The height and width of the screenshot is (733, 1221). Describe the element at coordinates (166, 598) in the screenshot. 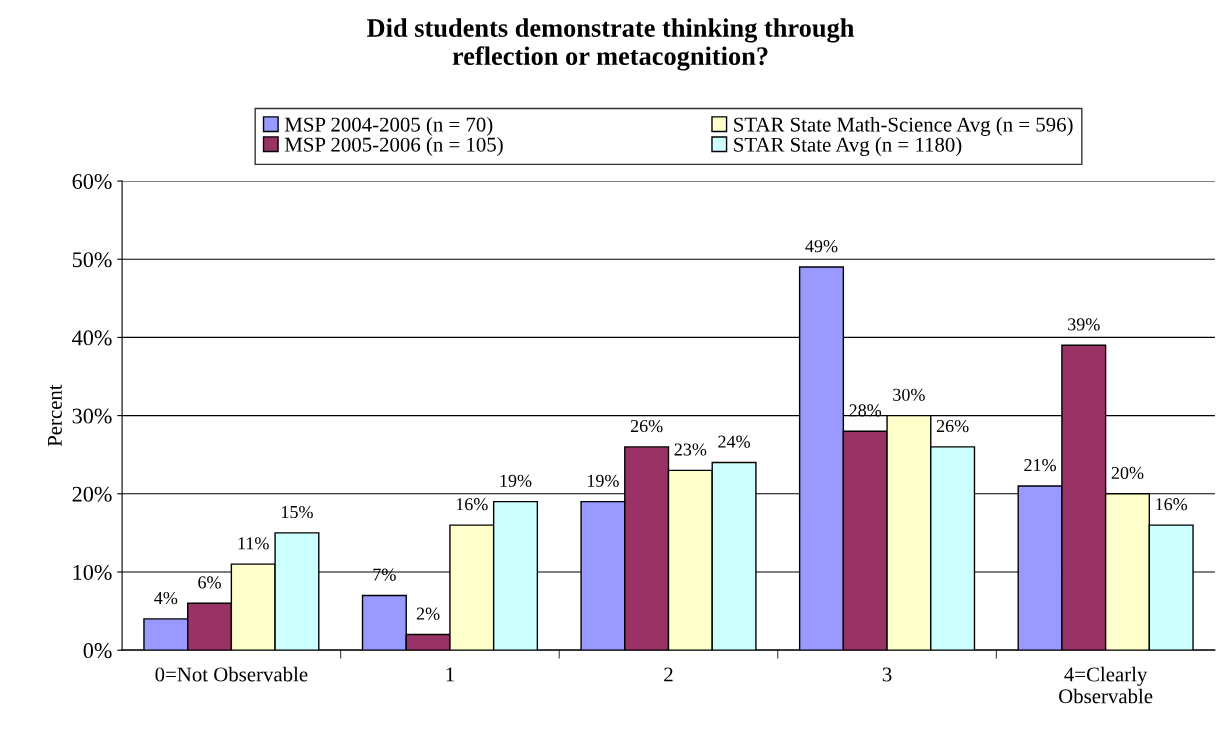

I see `data-label: 4%` at that location.